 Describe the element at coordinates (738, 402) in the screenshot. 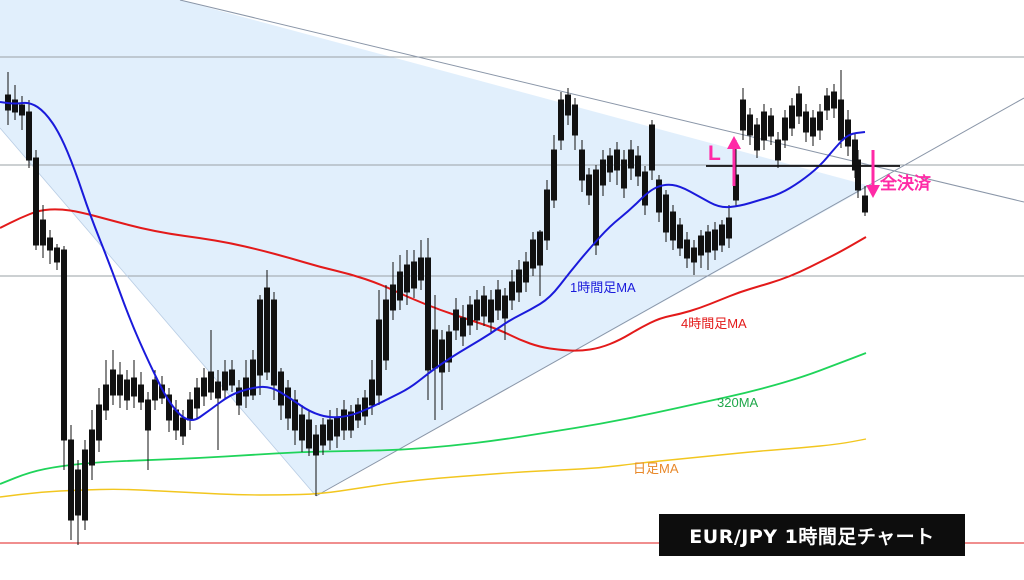

I see `ma-320-label: 320MA` at that location.